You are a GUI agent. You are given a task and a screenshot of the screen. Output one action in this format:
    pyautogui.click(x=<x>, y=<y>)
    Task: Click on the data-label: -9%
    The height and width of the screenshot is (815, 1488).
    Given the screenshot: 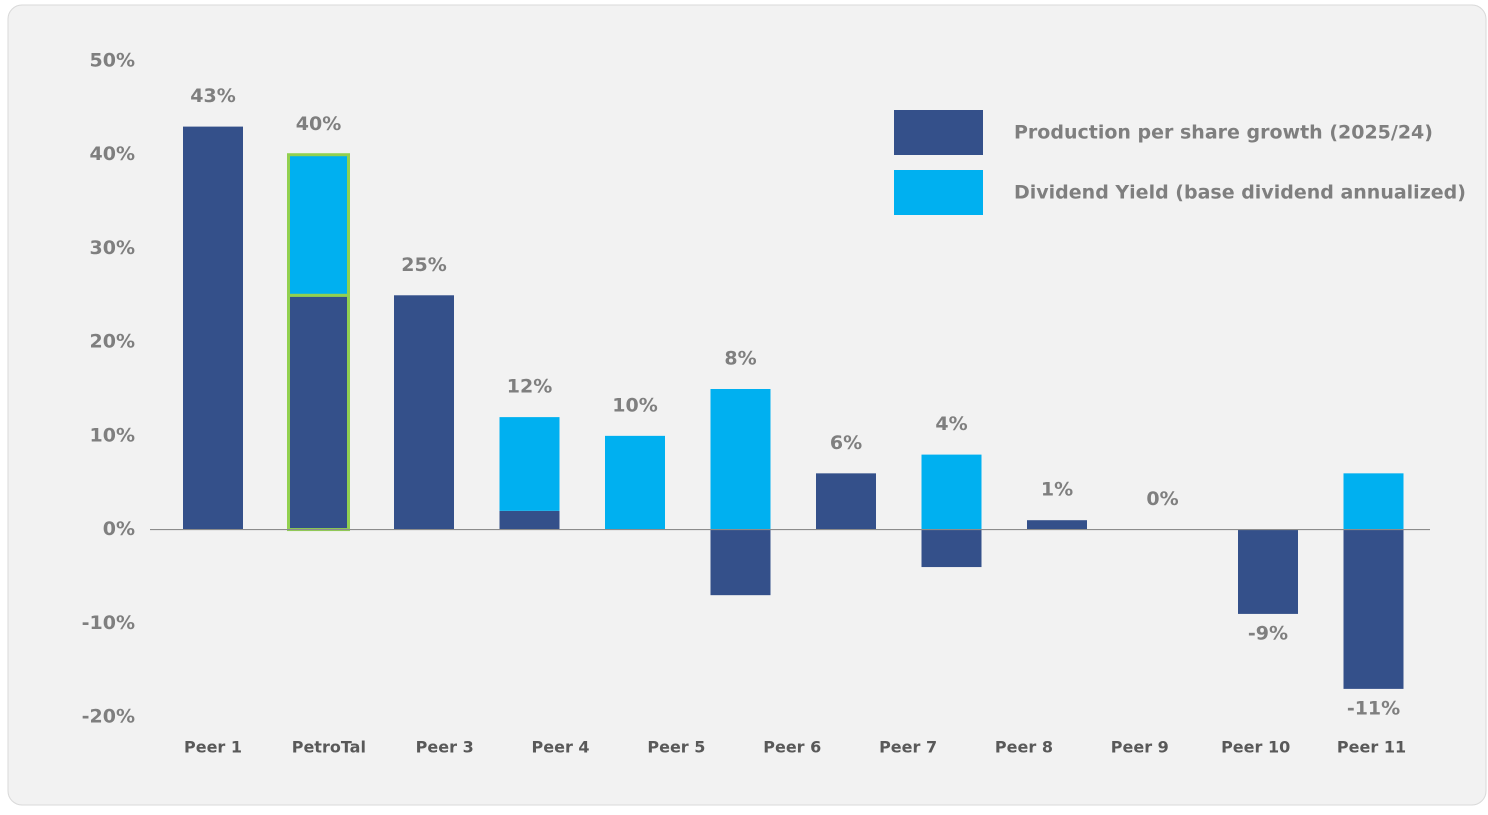 What is the action you would take?
    pyautogui.click(x=1268, y=633)
    